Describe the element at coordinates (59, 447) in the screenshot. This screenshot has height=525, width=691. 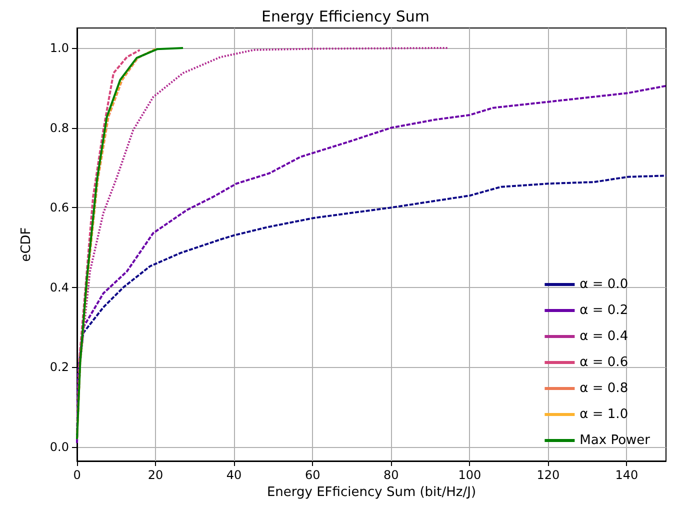
I see `y-tick-label: 0.0` at that location.